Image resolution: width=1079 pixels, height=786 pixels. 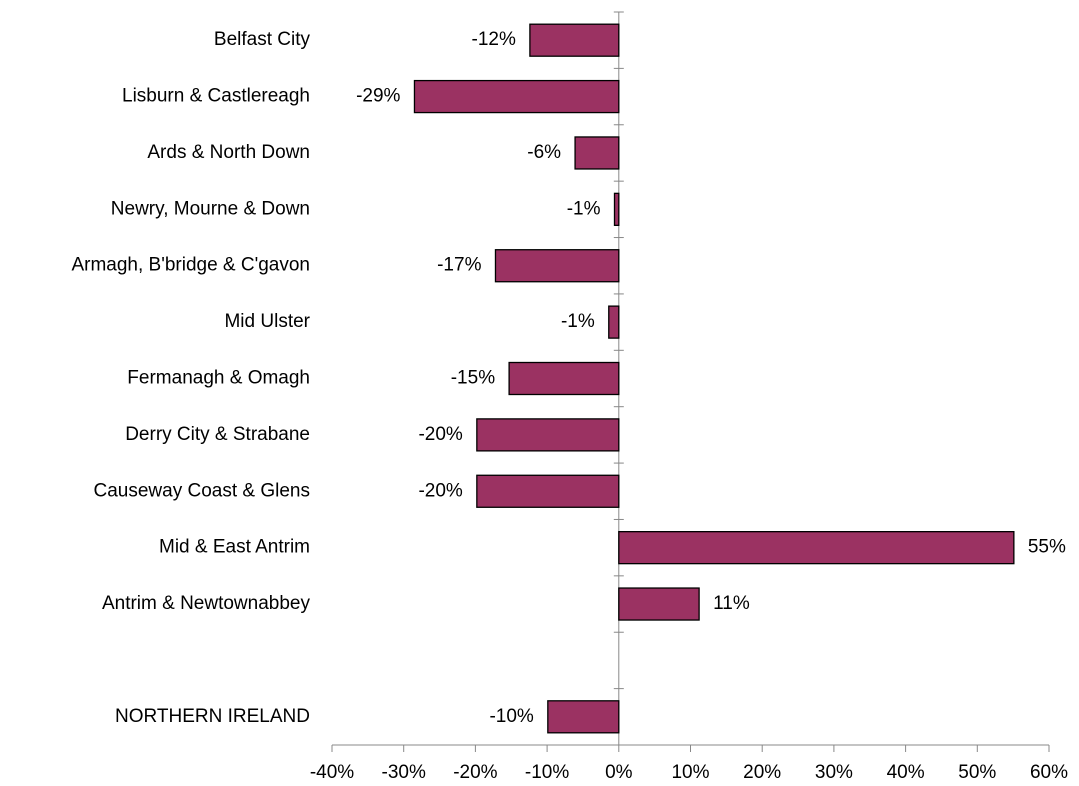 I want to click on x-tick-label: 20%, so click(x=762, y=772).